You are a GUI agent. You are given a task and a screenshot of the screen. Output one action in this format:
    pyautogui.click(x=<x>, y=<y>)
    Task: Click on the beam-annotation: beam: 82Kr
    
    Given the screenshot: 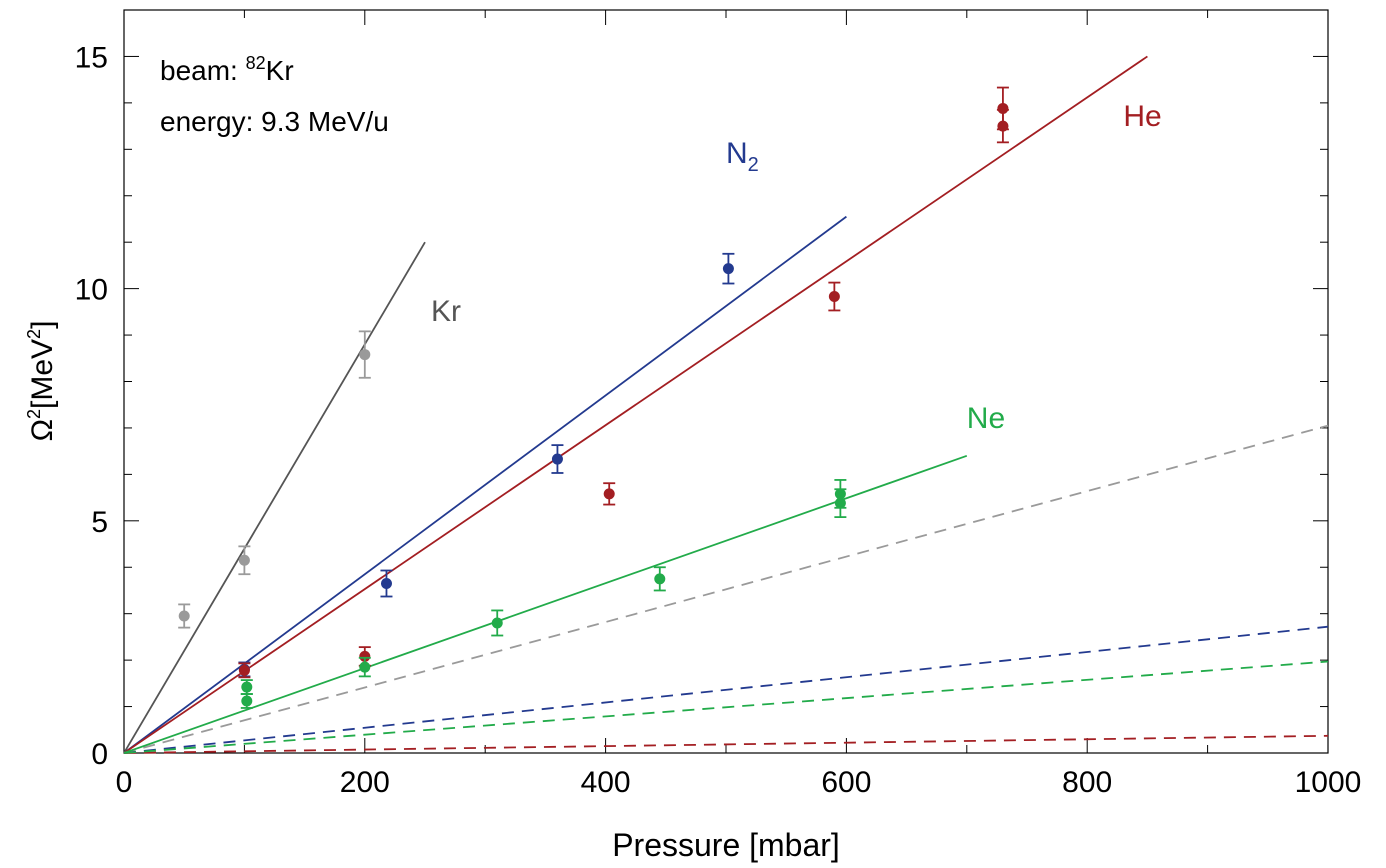 What is the action you would take?
    pyautogui.click(x=227, y=69)
    